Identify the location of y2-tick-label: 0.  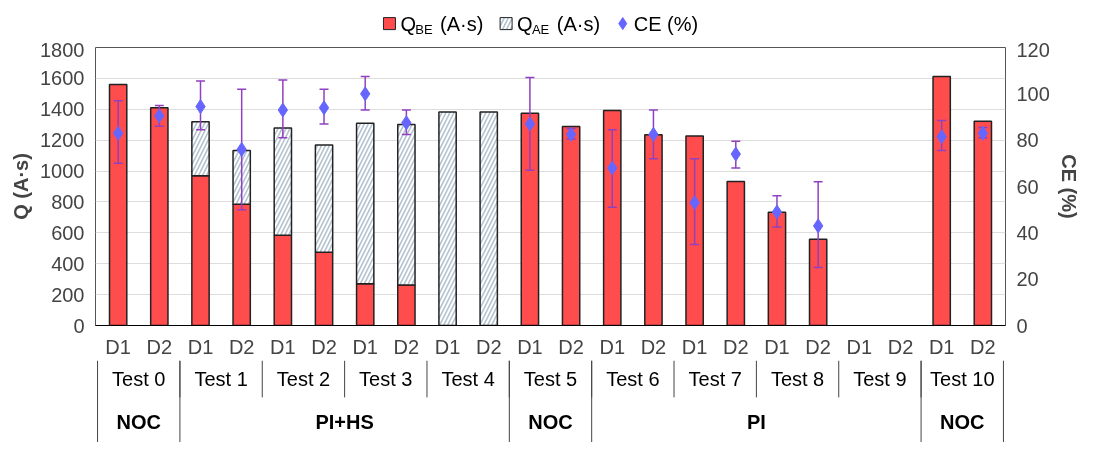
(1022, 325).